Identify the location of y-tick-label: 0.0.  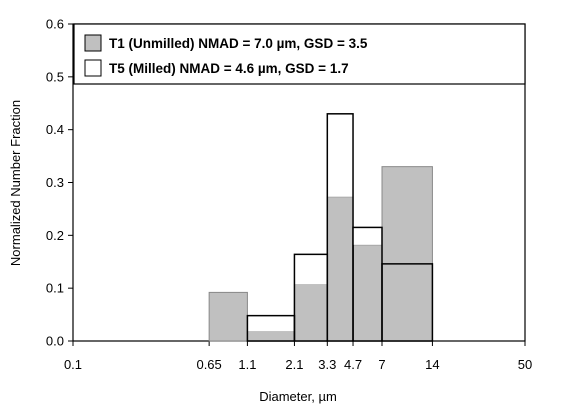
(55, 341).